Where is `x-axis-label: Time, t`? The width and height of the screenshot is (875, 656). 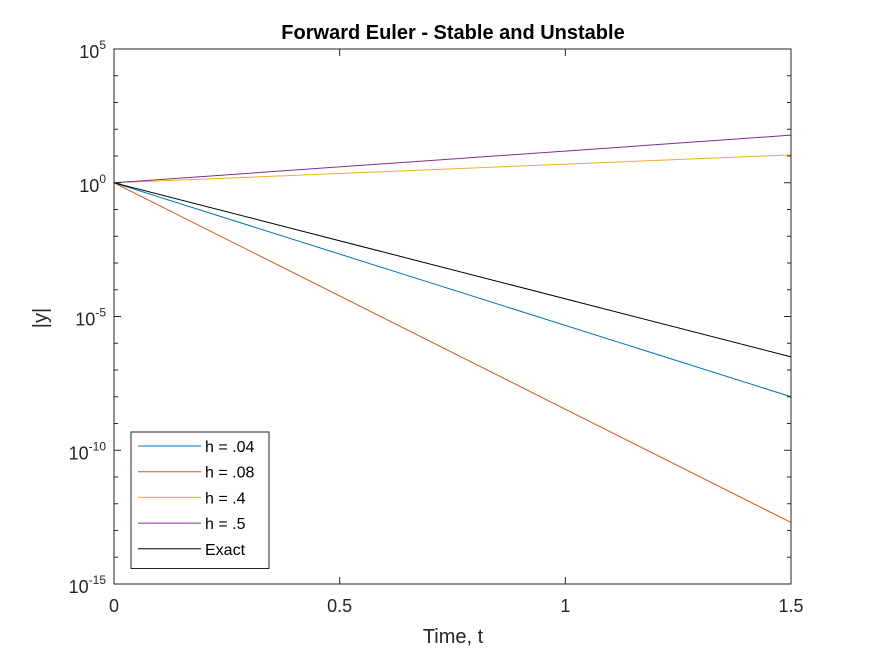 x-axis-label: Time, t is located at coordinates (453, 637).